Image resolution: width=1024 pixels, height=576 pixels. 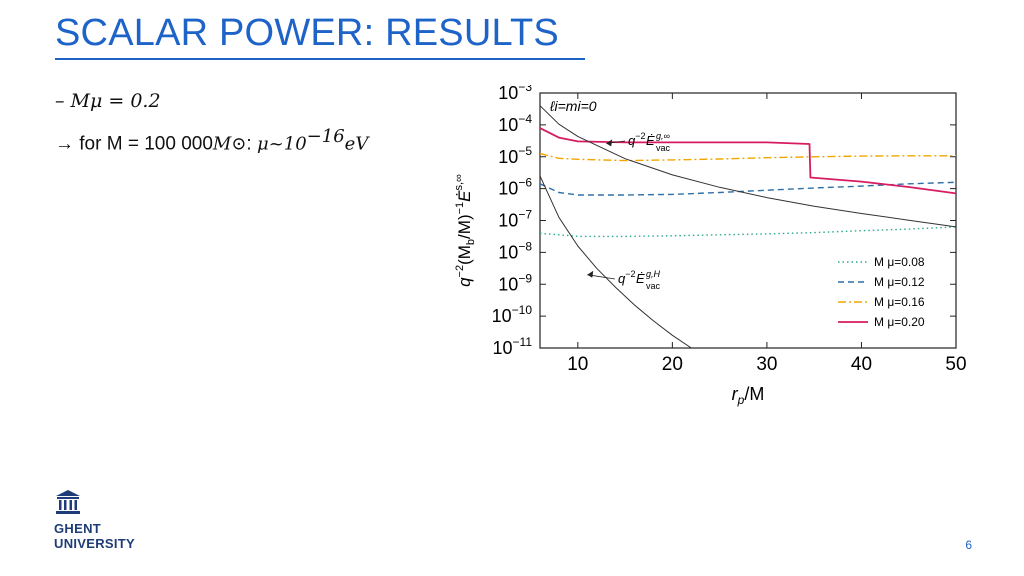 What do you see at coordinates (672, 364) in the screenshot?
I see `x-tick-label: 20` at bounding box center [672, 364].